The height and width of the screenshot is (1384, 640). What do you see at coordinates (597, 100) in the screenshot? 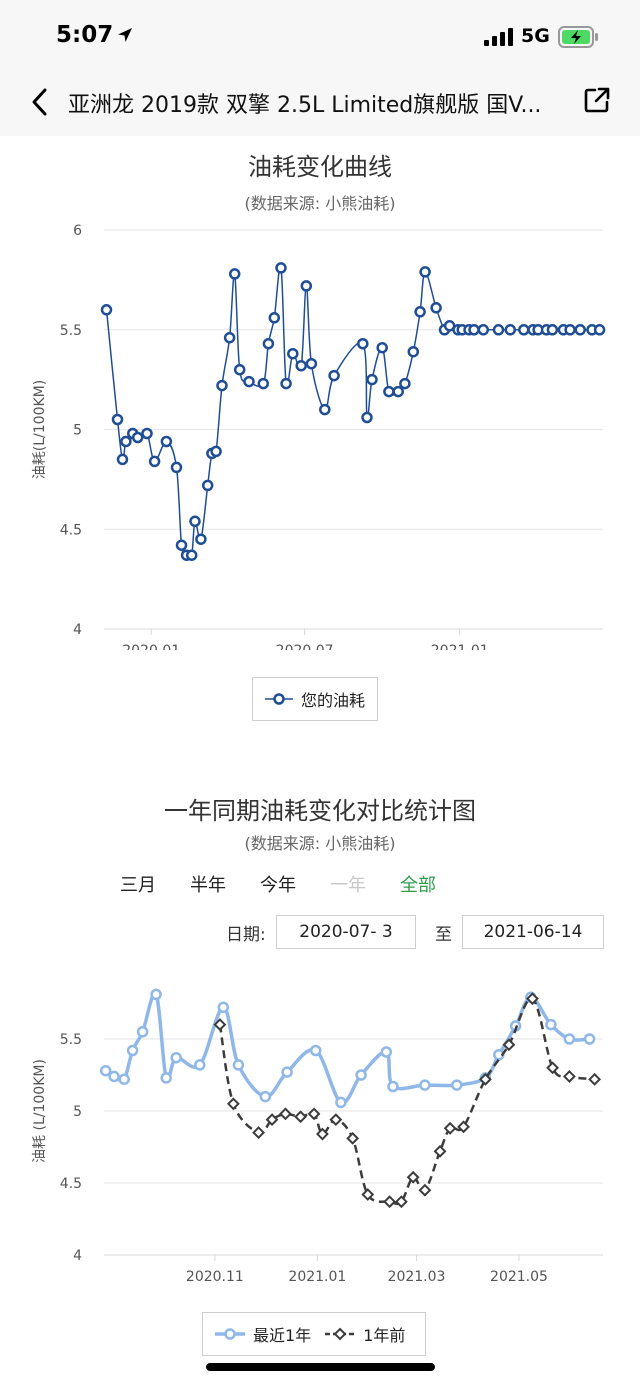
I see `share-external-icon` at bounding box center [597, 100].